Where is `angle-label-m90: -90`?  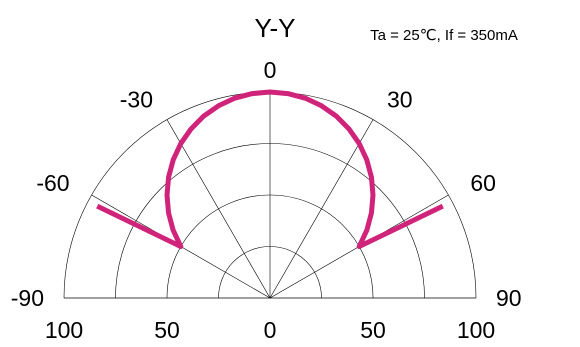 angle-label-m90: -90 is located at coordinates (27, 298).